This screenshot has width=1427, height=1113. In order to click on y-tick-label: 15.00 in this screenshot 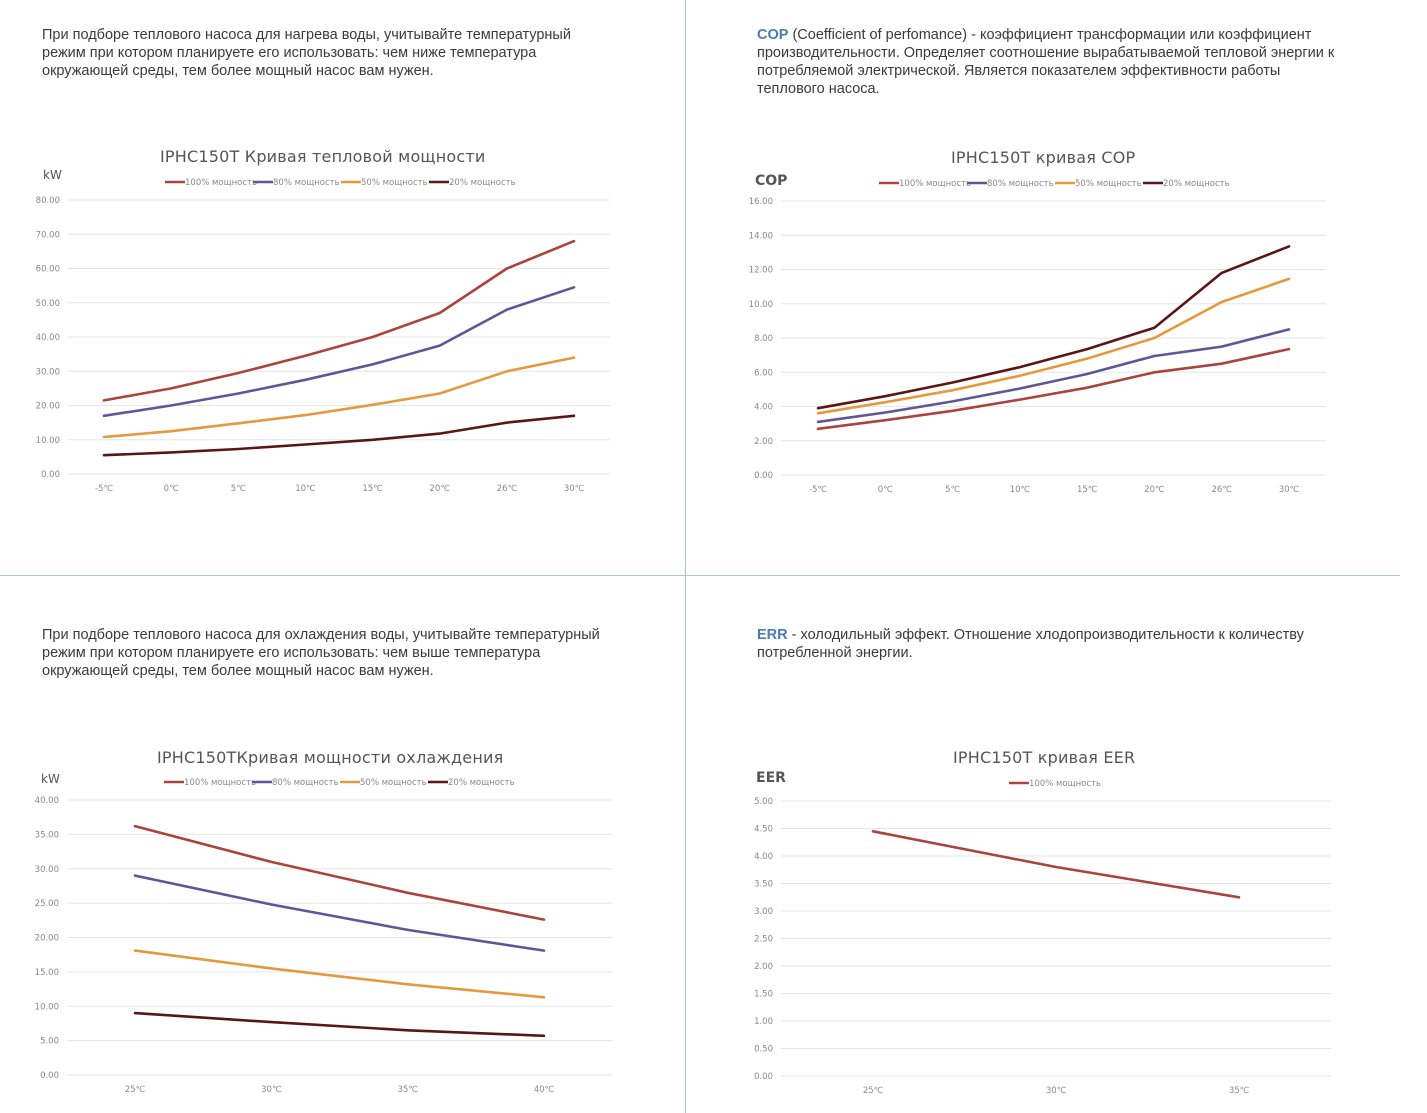, I will do `click(47, 973)`.